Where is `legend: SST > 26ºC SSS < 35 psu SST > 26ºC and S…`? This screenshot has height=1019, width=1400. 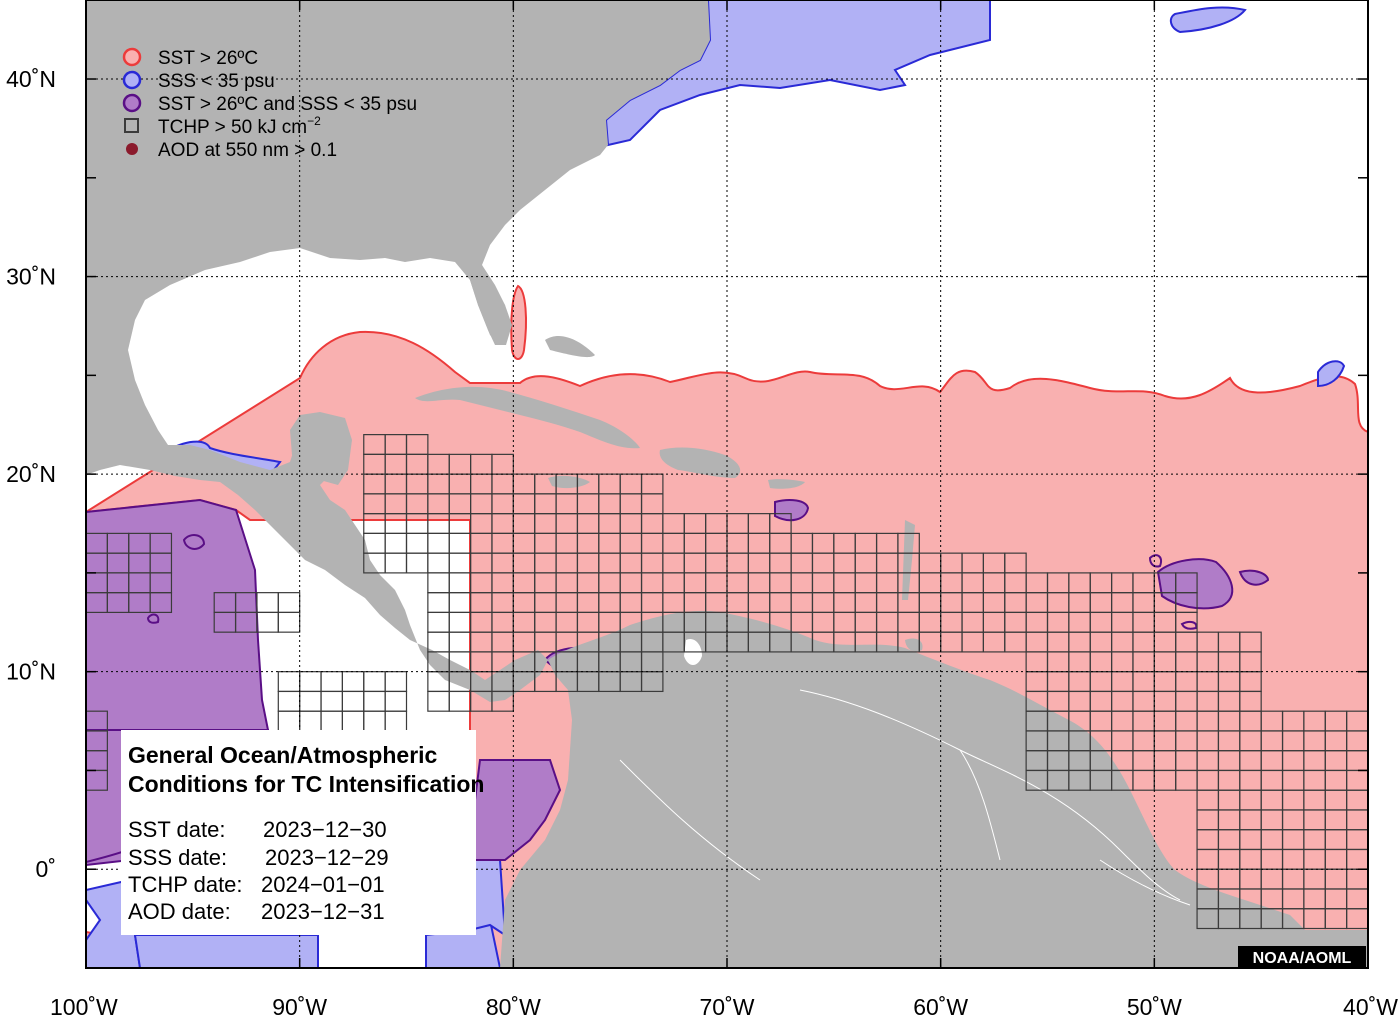
legend: SST > 26ºC SSS < 35 psu SST > 26ºC and S… is located at coordinates (269, 104).